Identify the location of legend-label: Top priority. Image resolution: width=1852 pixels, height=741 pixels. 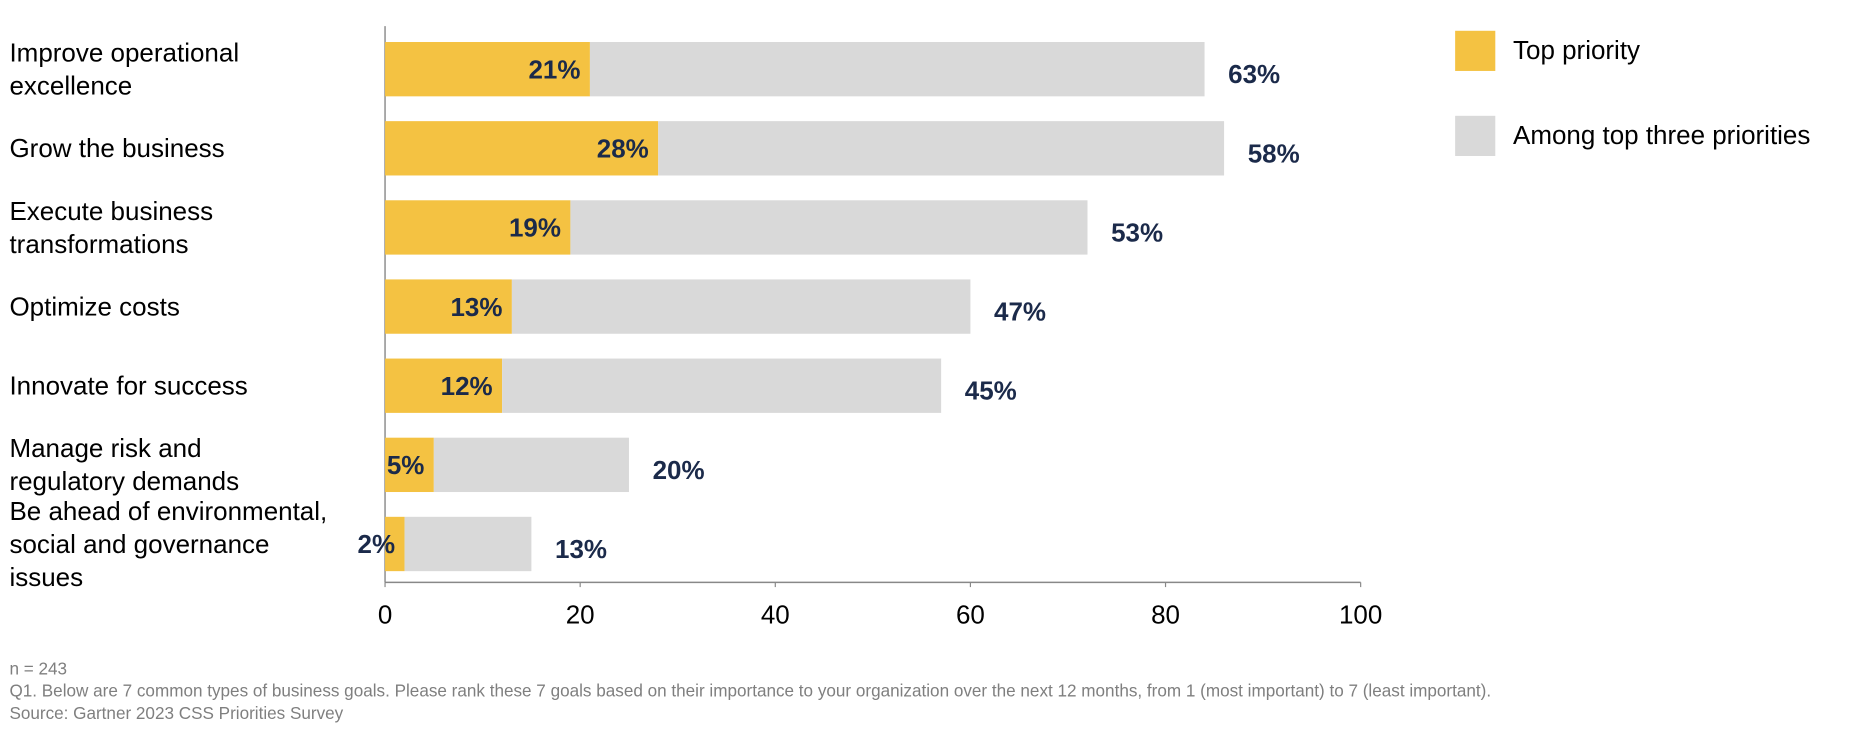
(1576, 50).